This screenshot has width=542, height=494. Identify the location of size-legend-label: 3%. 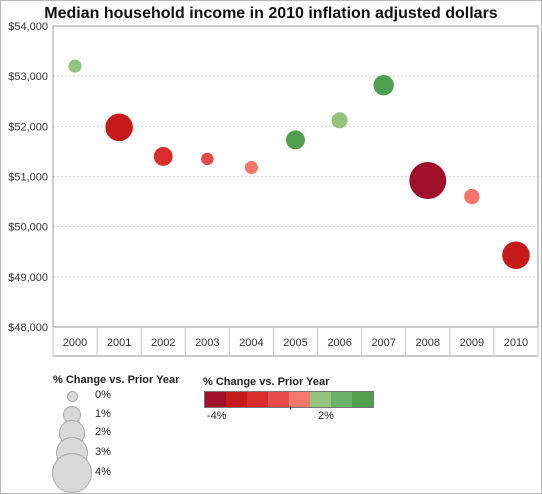
(103, 452).